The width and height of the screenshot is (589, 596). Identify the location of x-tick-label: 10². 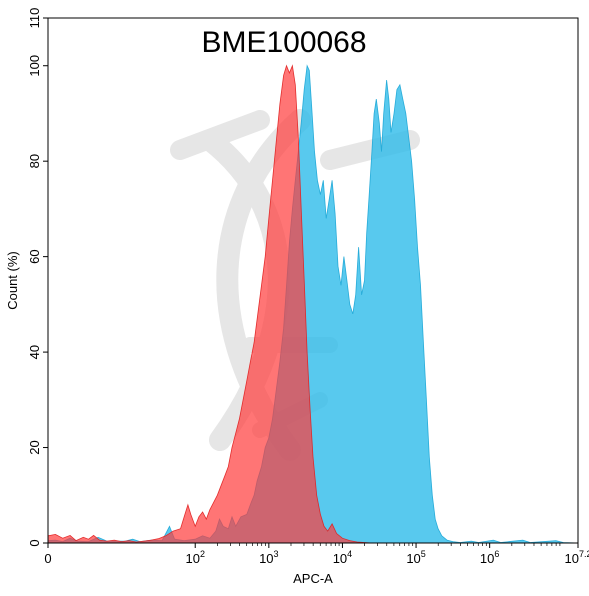
(194, 557).